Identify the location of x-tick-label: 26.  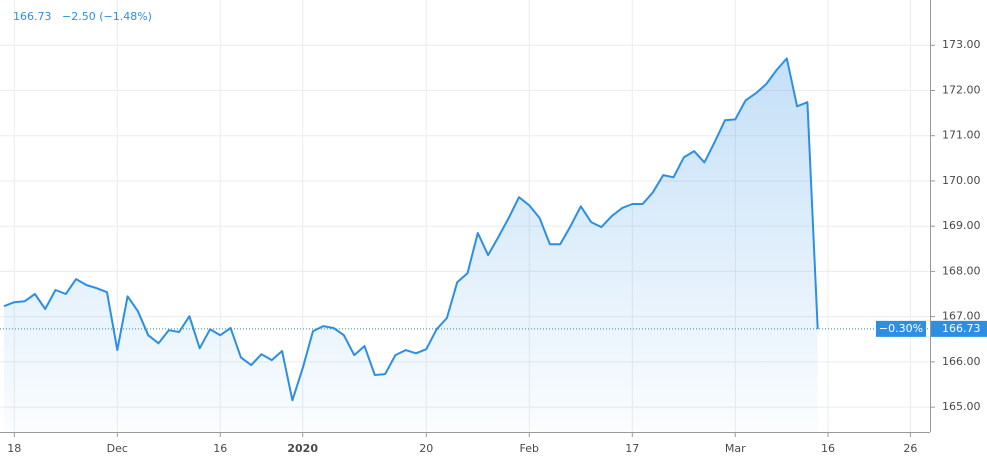
(910, 448).